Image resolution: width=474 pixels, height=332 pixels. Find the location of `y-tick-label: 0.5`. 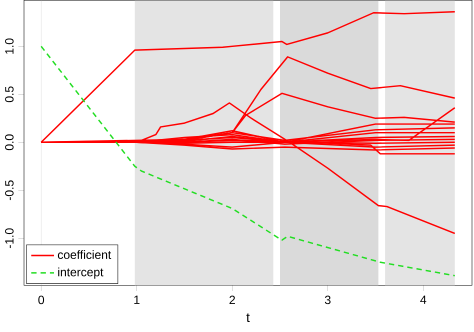

y-tick-label: 0.5 is located at coordinates (9, 94).